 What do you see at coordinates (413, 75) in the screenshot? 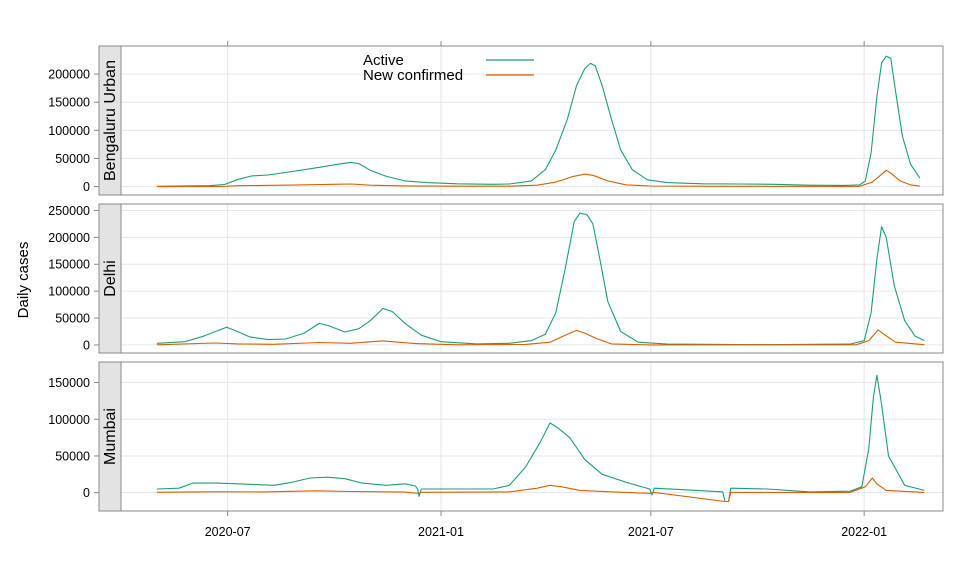
I see `legend-label-new-confirmed: New confirmed` at bounding box center [413, 75].